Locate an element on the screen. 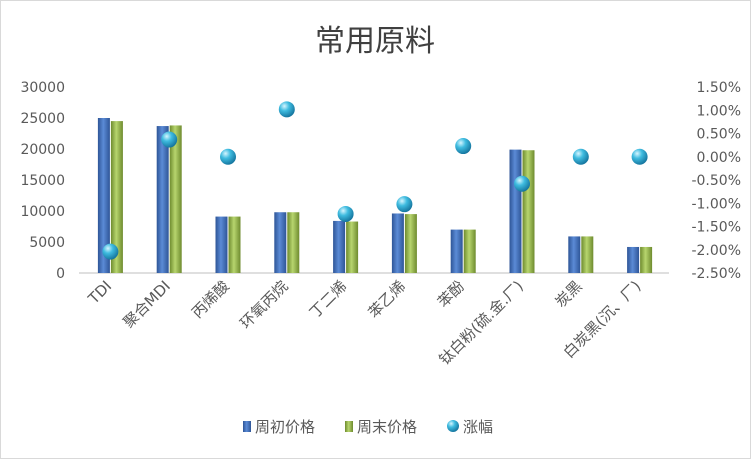 The image size is (751, 463). category-label: 苯乙烯 is located at coordinates (387, 299).